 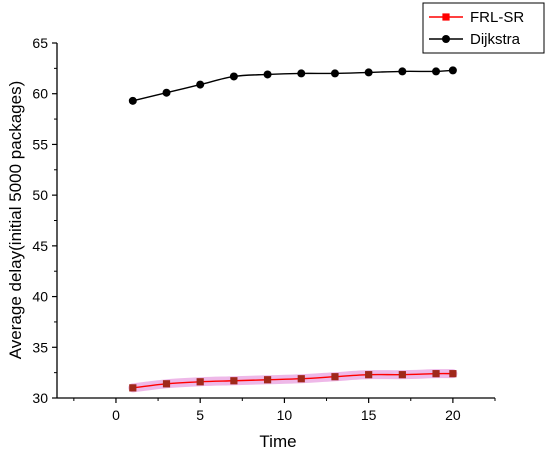 What do you see at coordinates (40, 347) in the screenshot?
I see `y-tick-label: 35` at bounding box center [40, 347].